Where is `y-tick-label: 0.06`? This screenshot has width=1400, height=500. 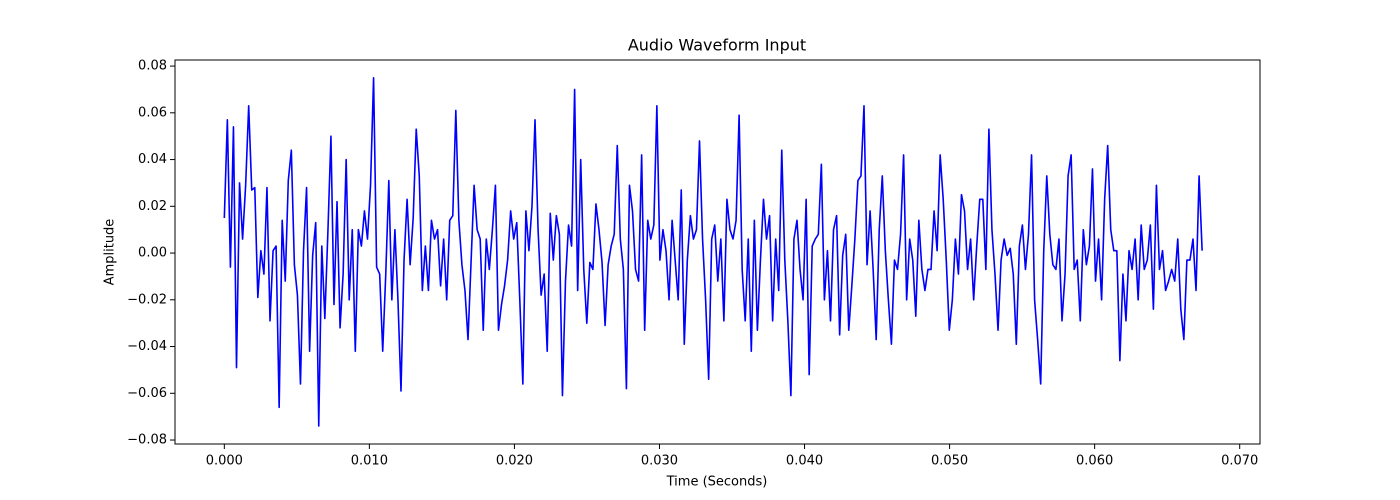 y-tick-label: 0.06 is located at coordinates (152, 112).